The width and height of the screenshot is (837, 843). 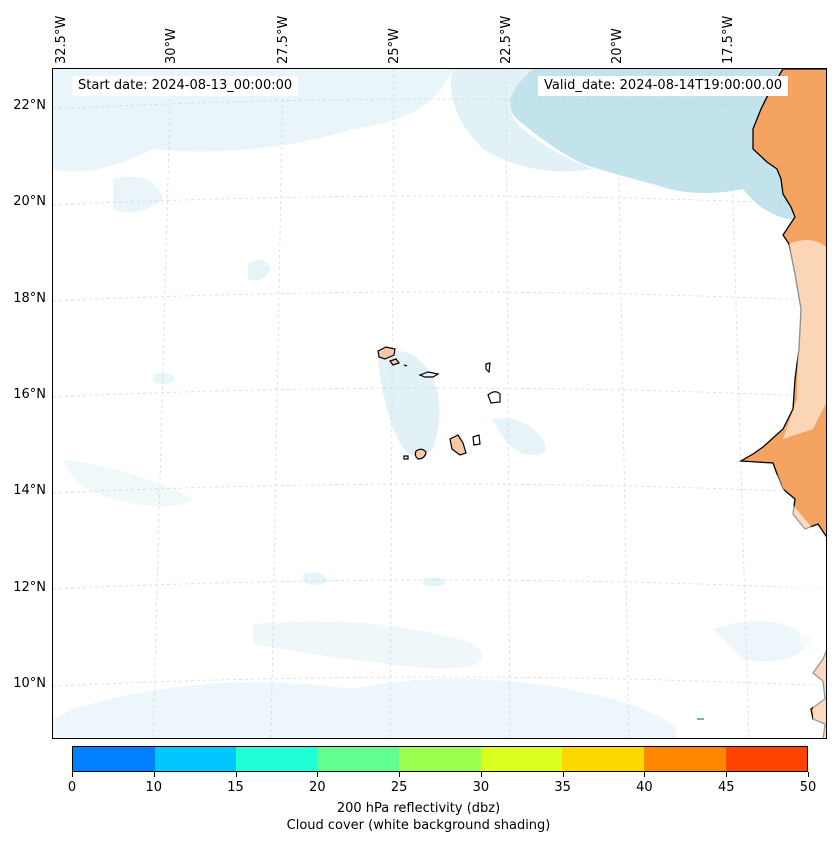 What do you see at coordinates (494, 397) in the screenshot?
I see `island-boa-vista` at bounding box center [494, 397].